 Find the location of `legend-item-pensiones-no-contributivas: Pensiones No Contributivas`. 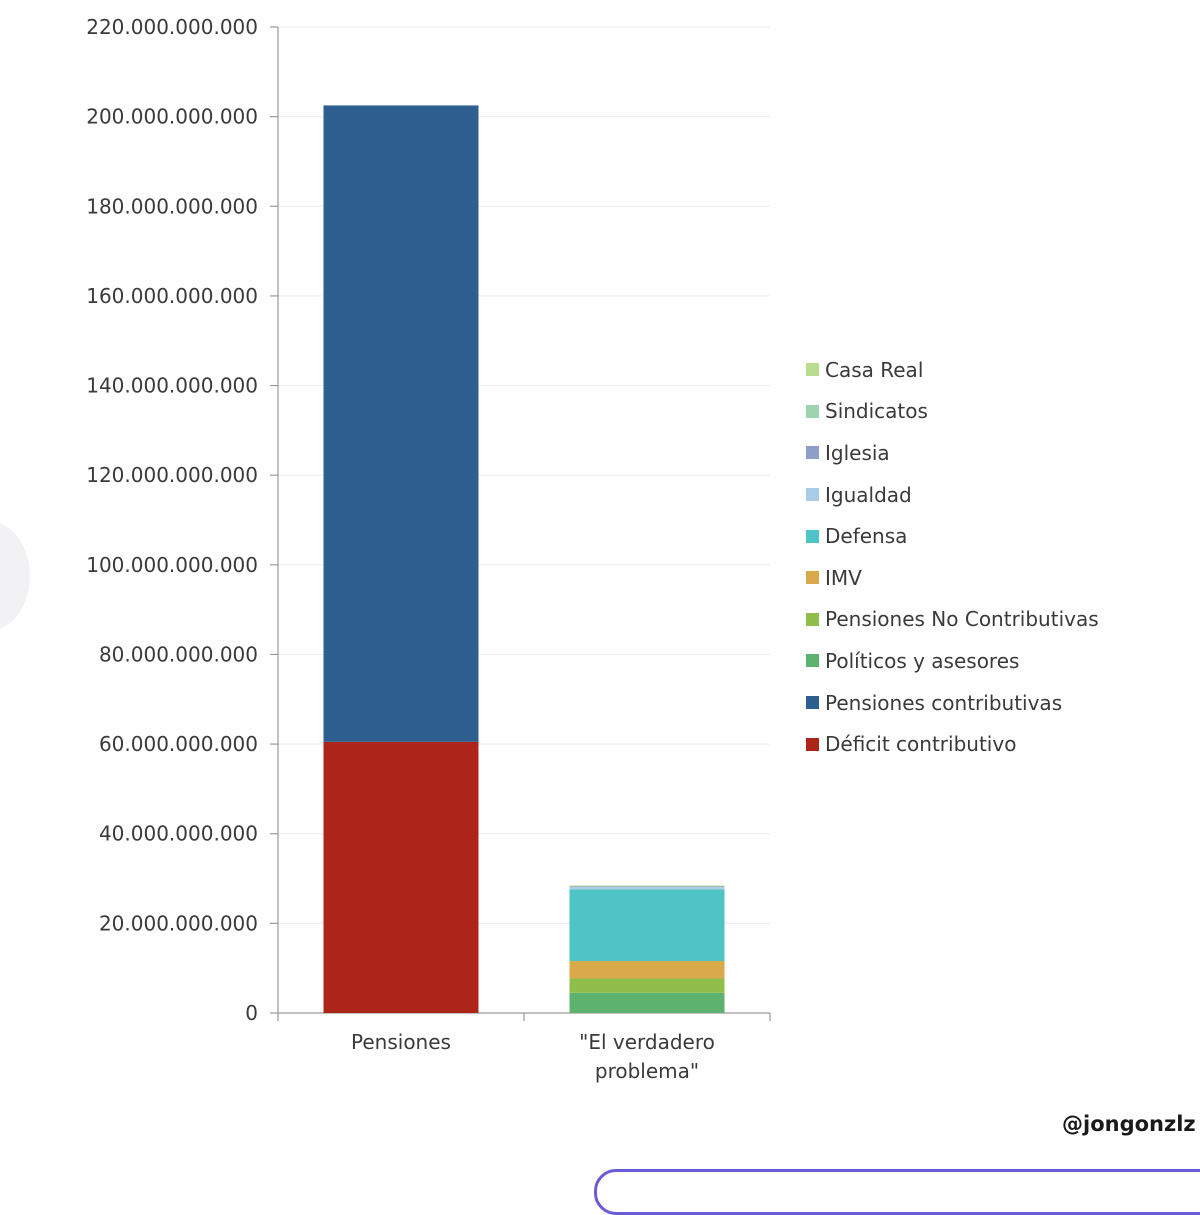

legend-item-pensiones-no-contributivas: Pensiones No Contributivas is located at coordinates (952, 620).